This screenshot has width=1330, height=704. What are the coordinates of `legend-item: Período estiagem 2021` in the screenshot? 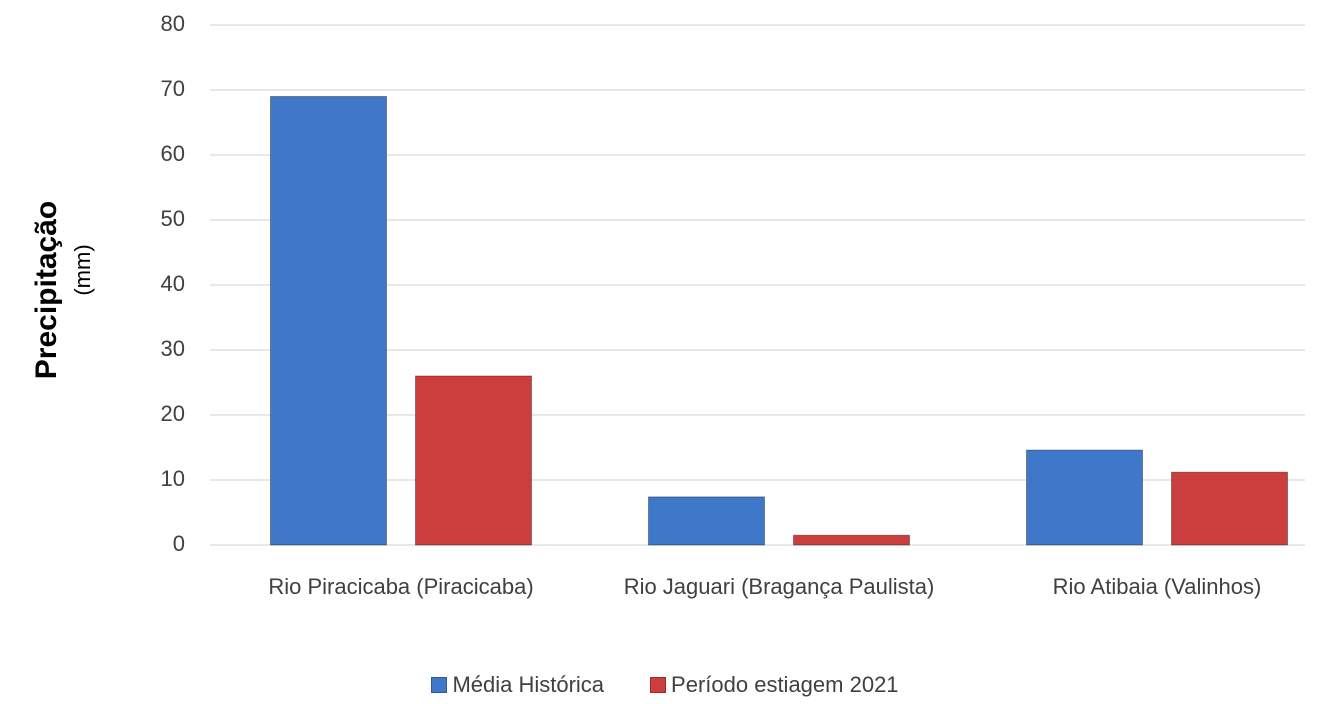 It's located at (774, 685).